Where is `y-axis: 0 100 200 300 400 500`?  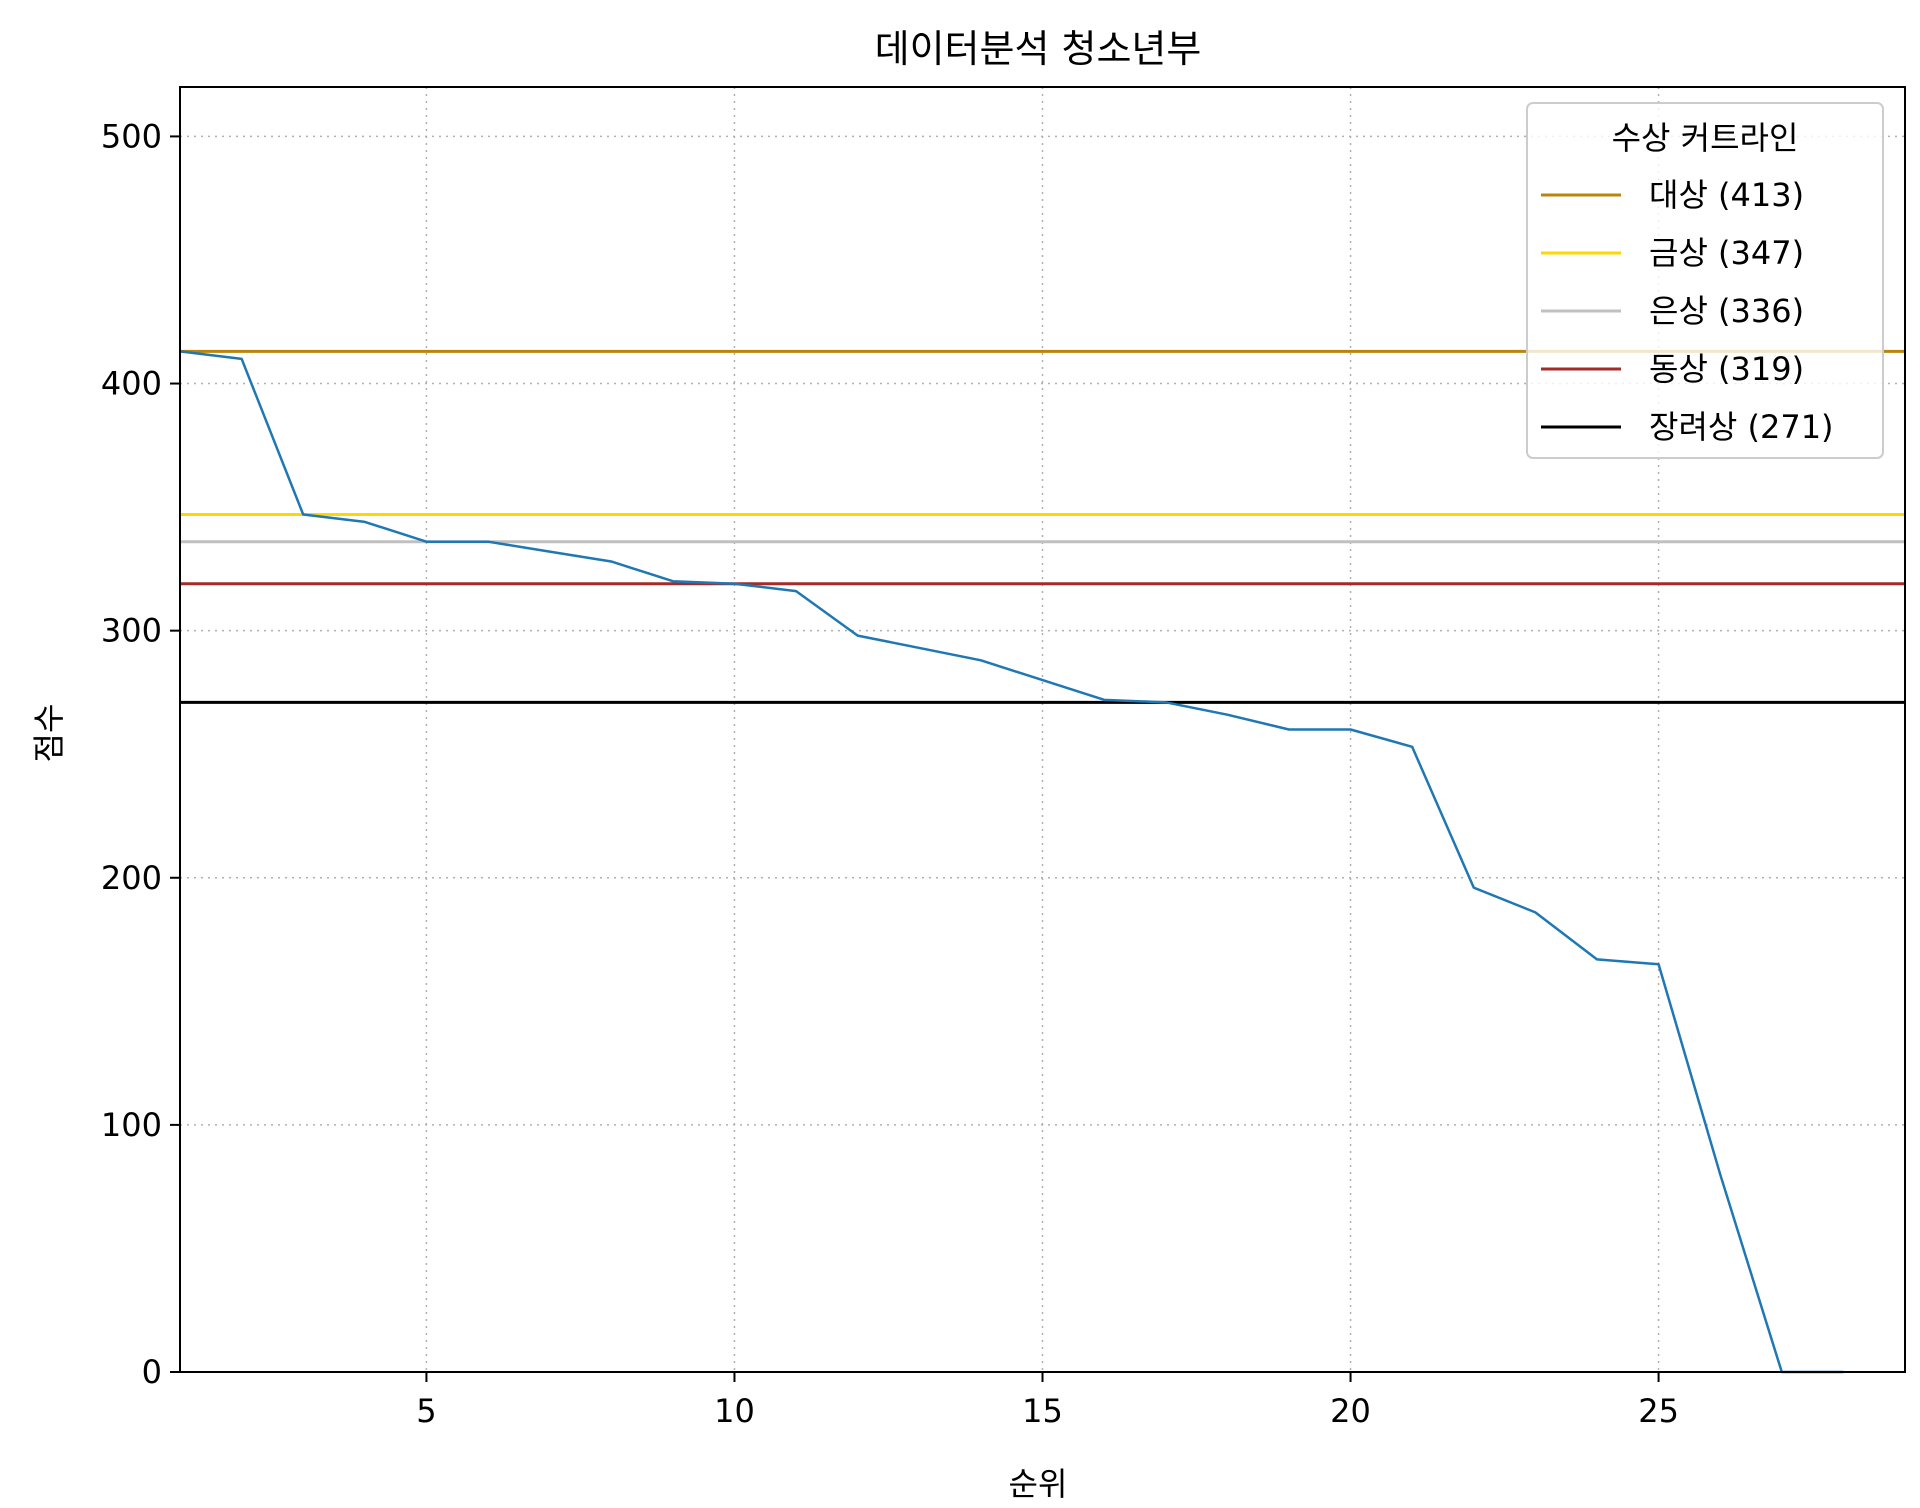 y-axis: 0 100 200 300 400 500 is located at coordinates (140, 754).